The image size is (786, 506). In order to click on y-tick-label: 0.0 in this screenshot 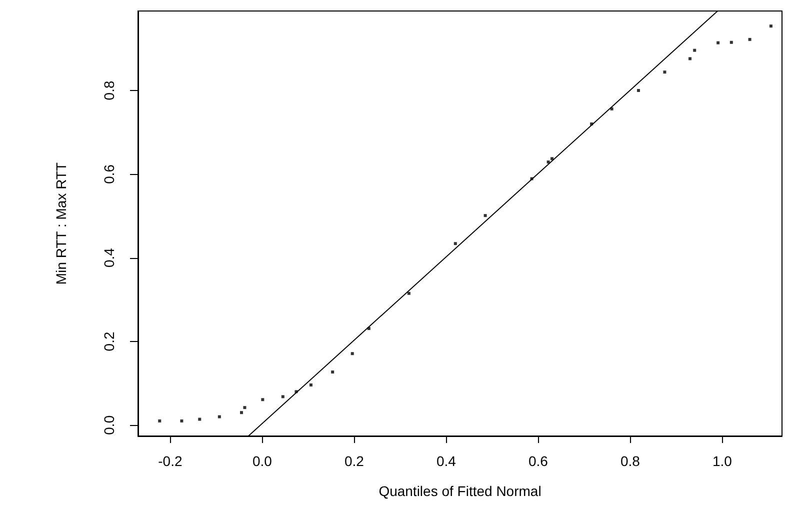, I will do `click(109, 425)`.